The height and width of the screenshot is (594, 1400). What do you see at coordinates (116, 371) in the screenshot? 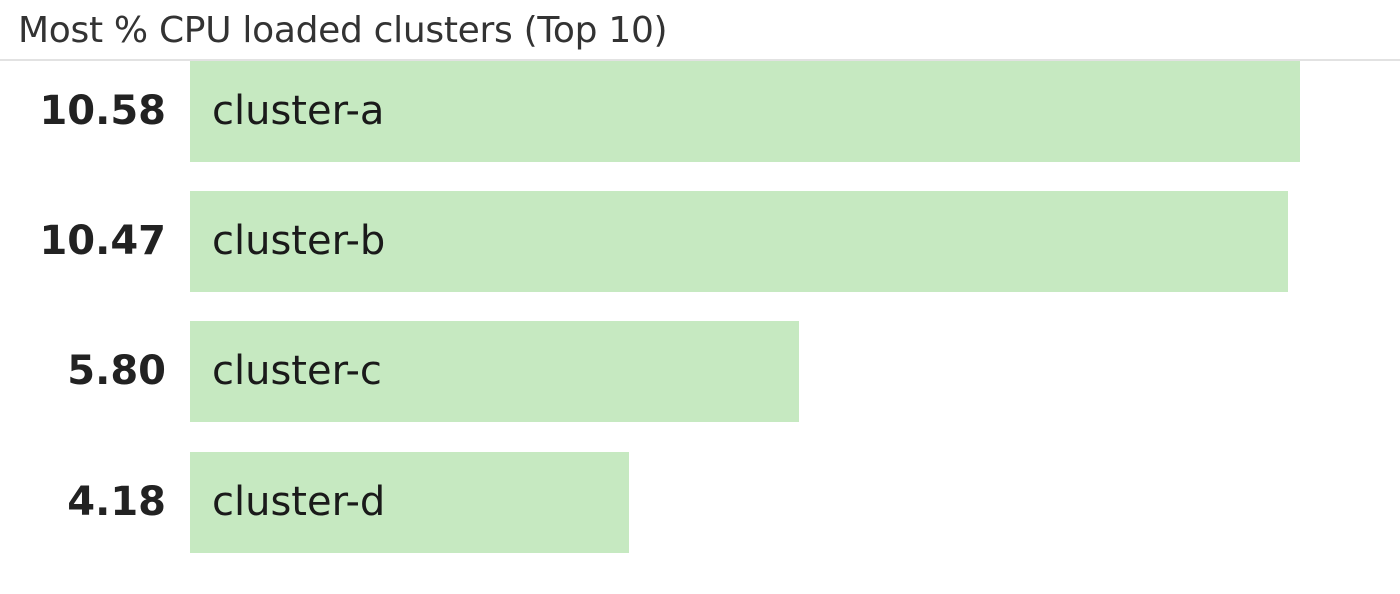
I see `value-label: 5.80` at bounding box center [116, 371].